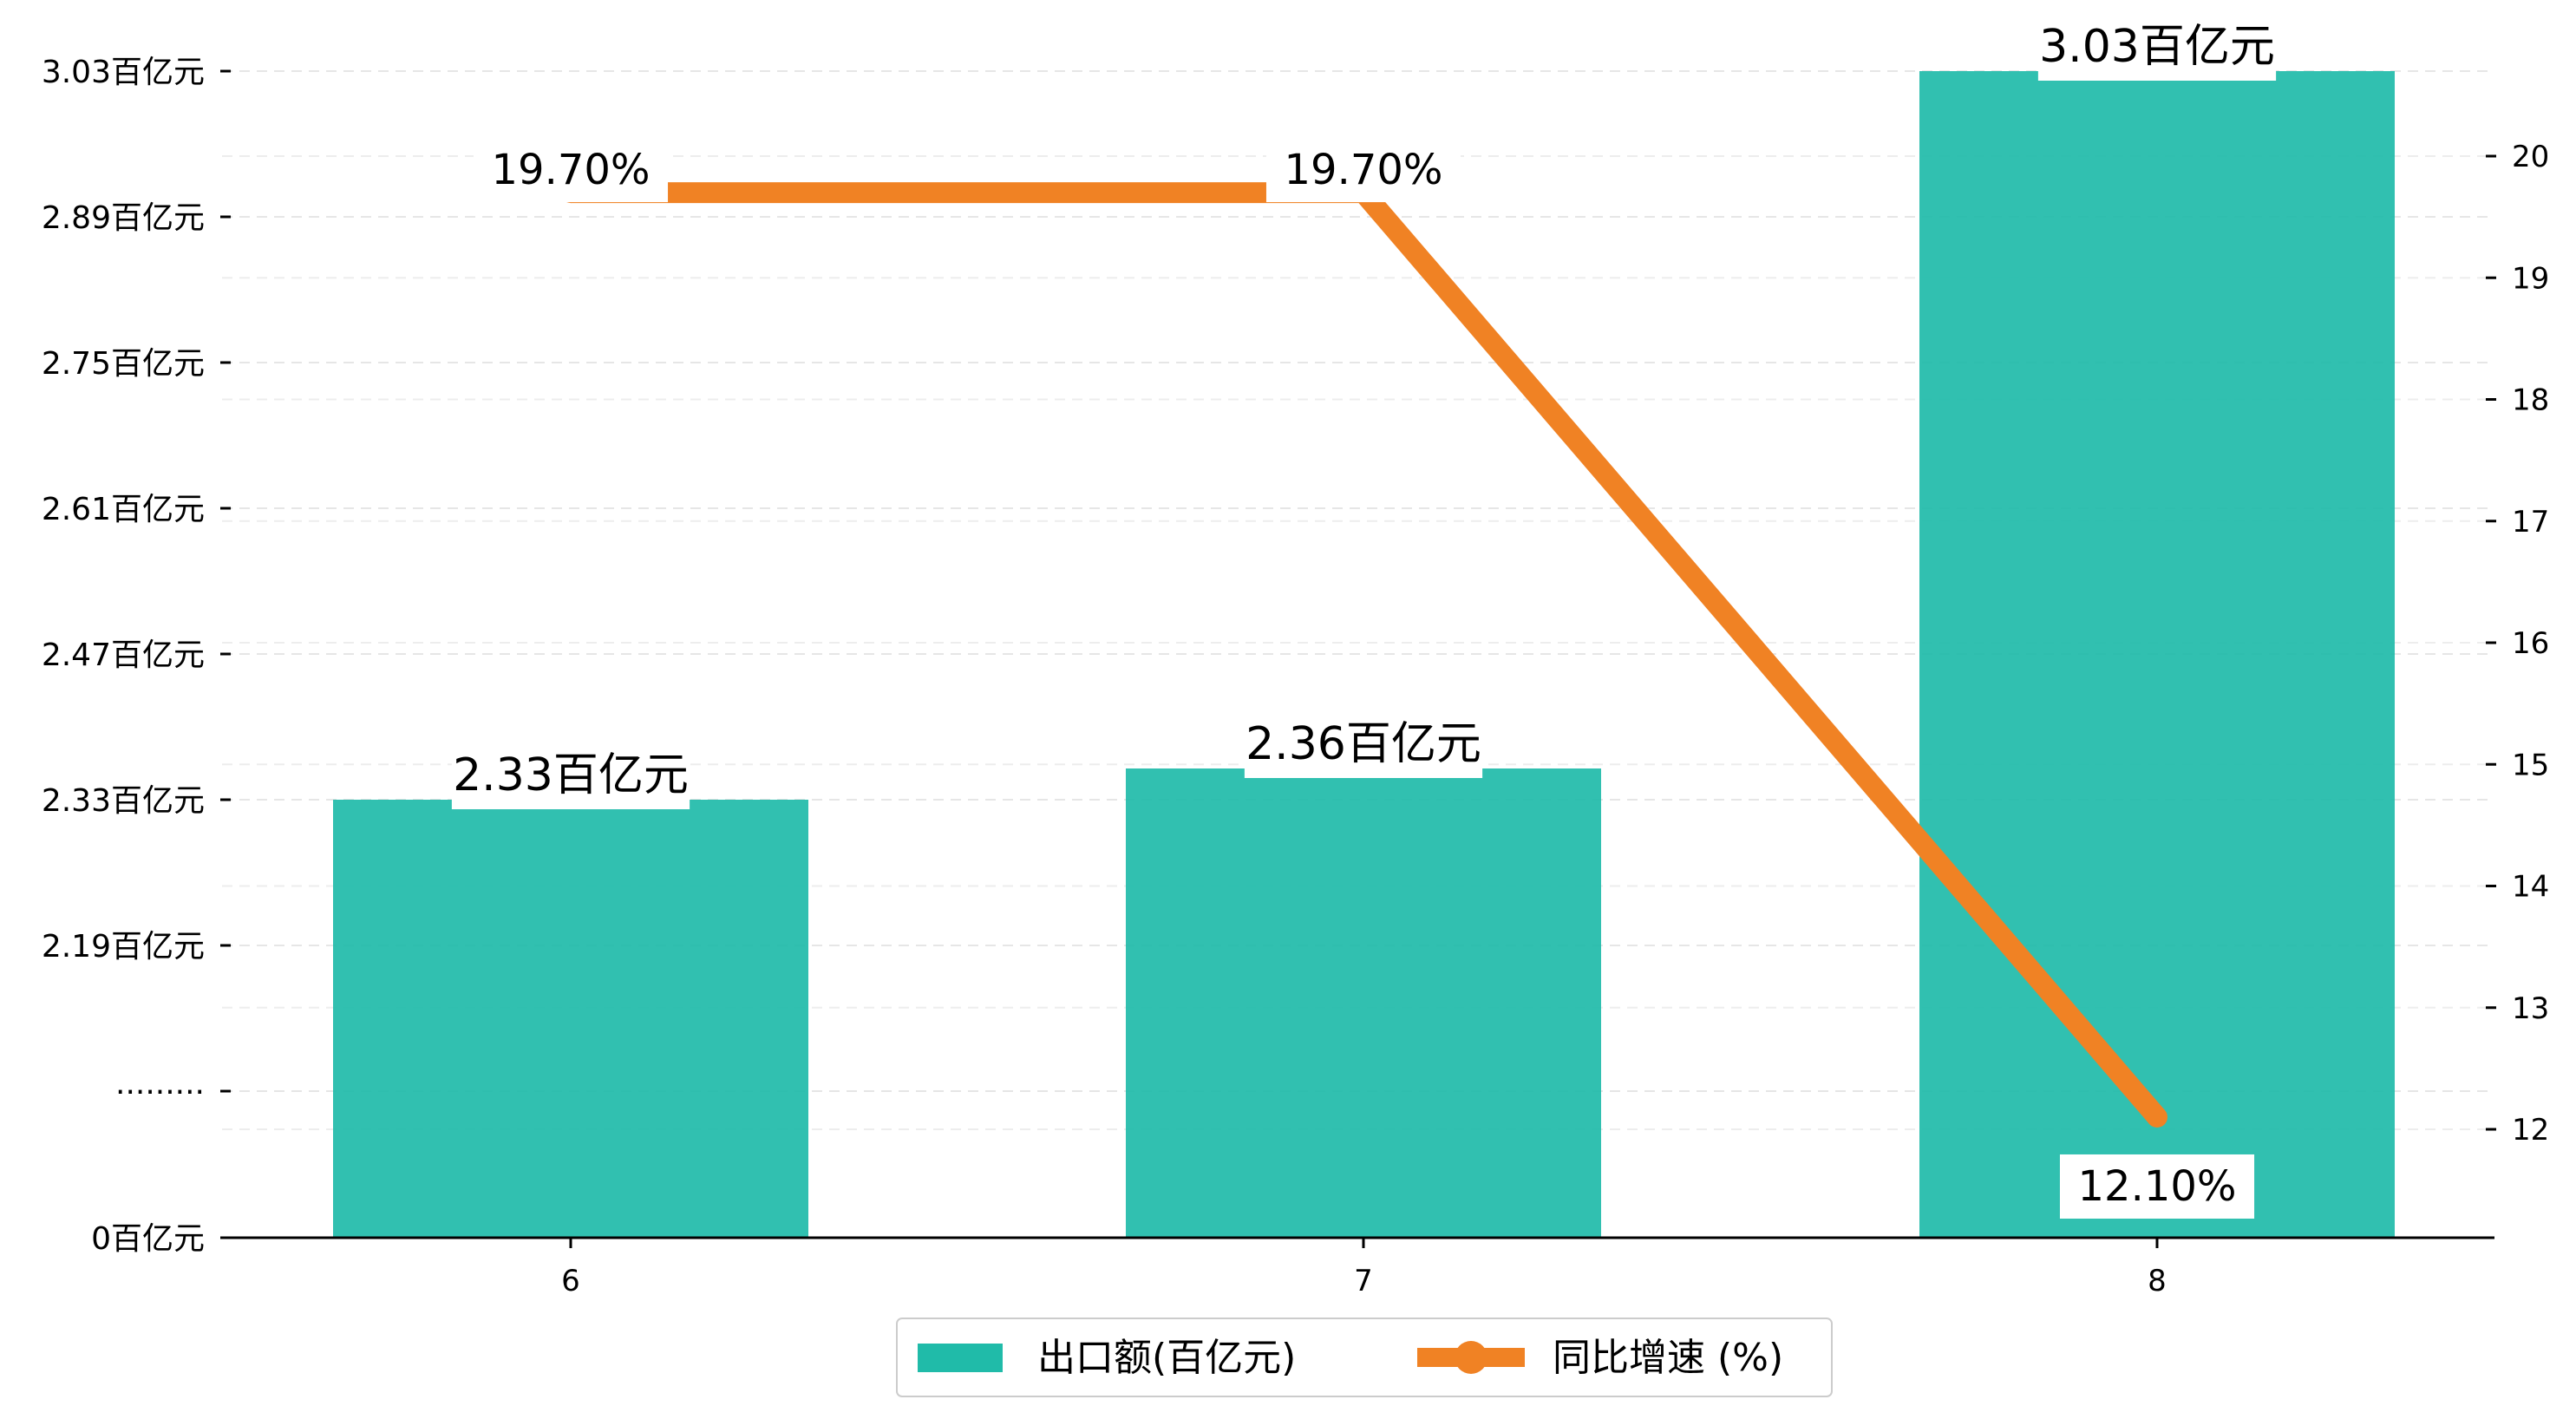 Image resolution: width=2576 pixels, height=1419 pixels. I want to click on bar-label-6: 2.33百亿元, so click(570, 775).